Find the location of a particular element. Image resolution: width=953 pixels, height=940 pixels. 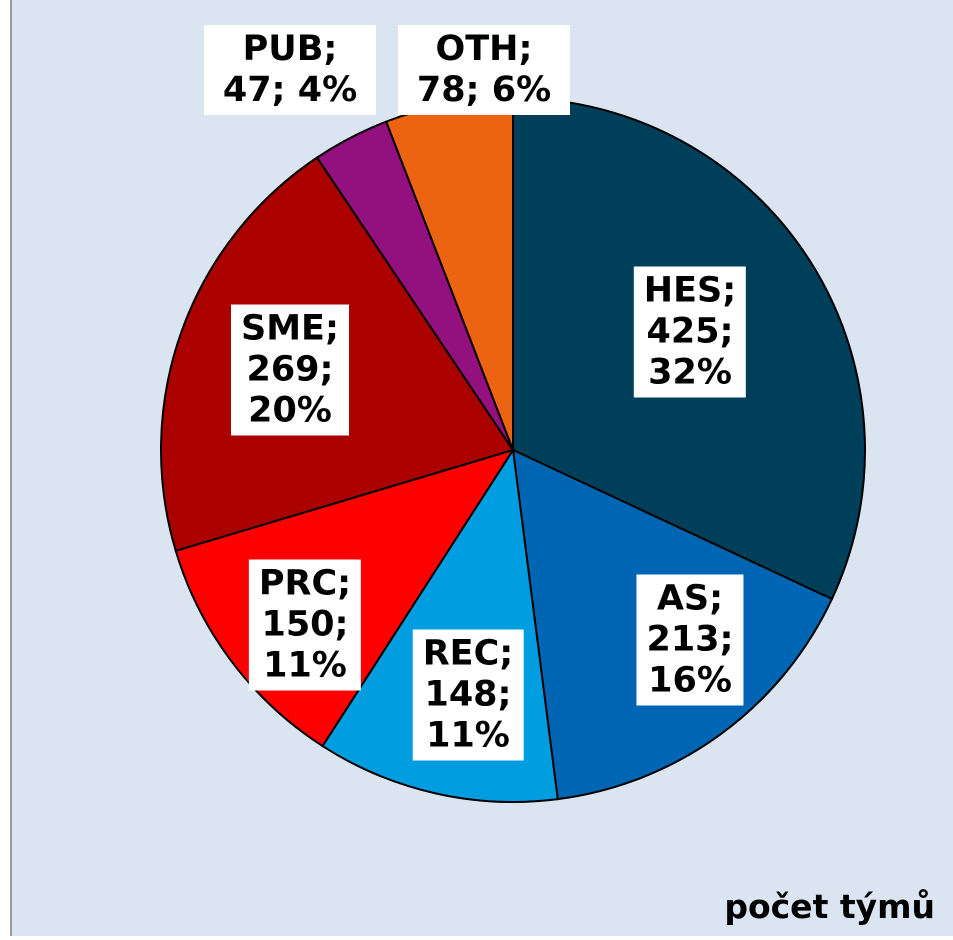

data-label: AS; 213; 16% is located at coordinates (690, 640).